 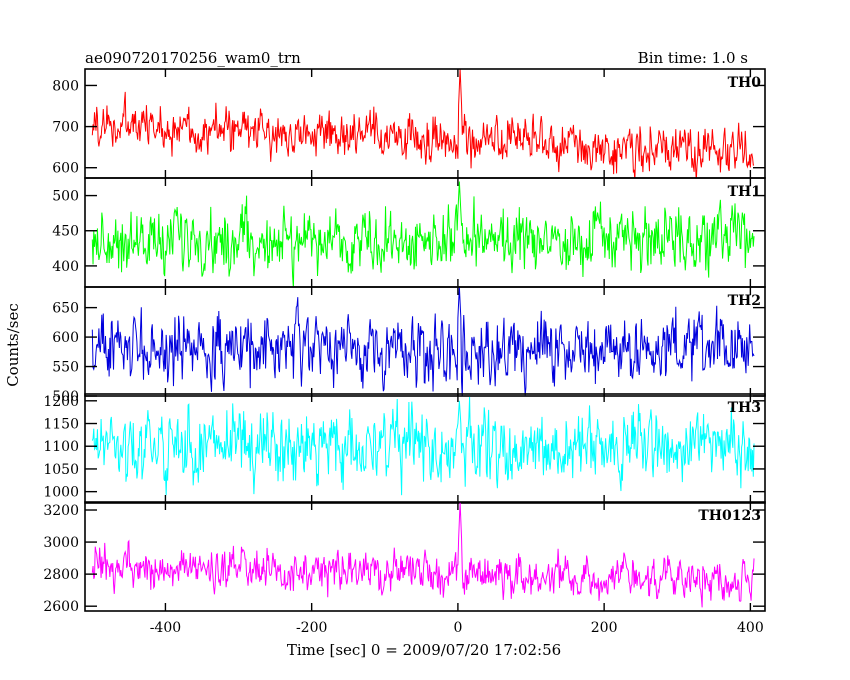 I want to click on series-line-th2, so click(x=423, y=341).